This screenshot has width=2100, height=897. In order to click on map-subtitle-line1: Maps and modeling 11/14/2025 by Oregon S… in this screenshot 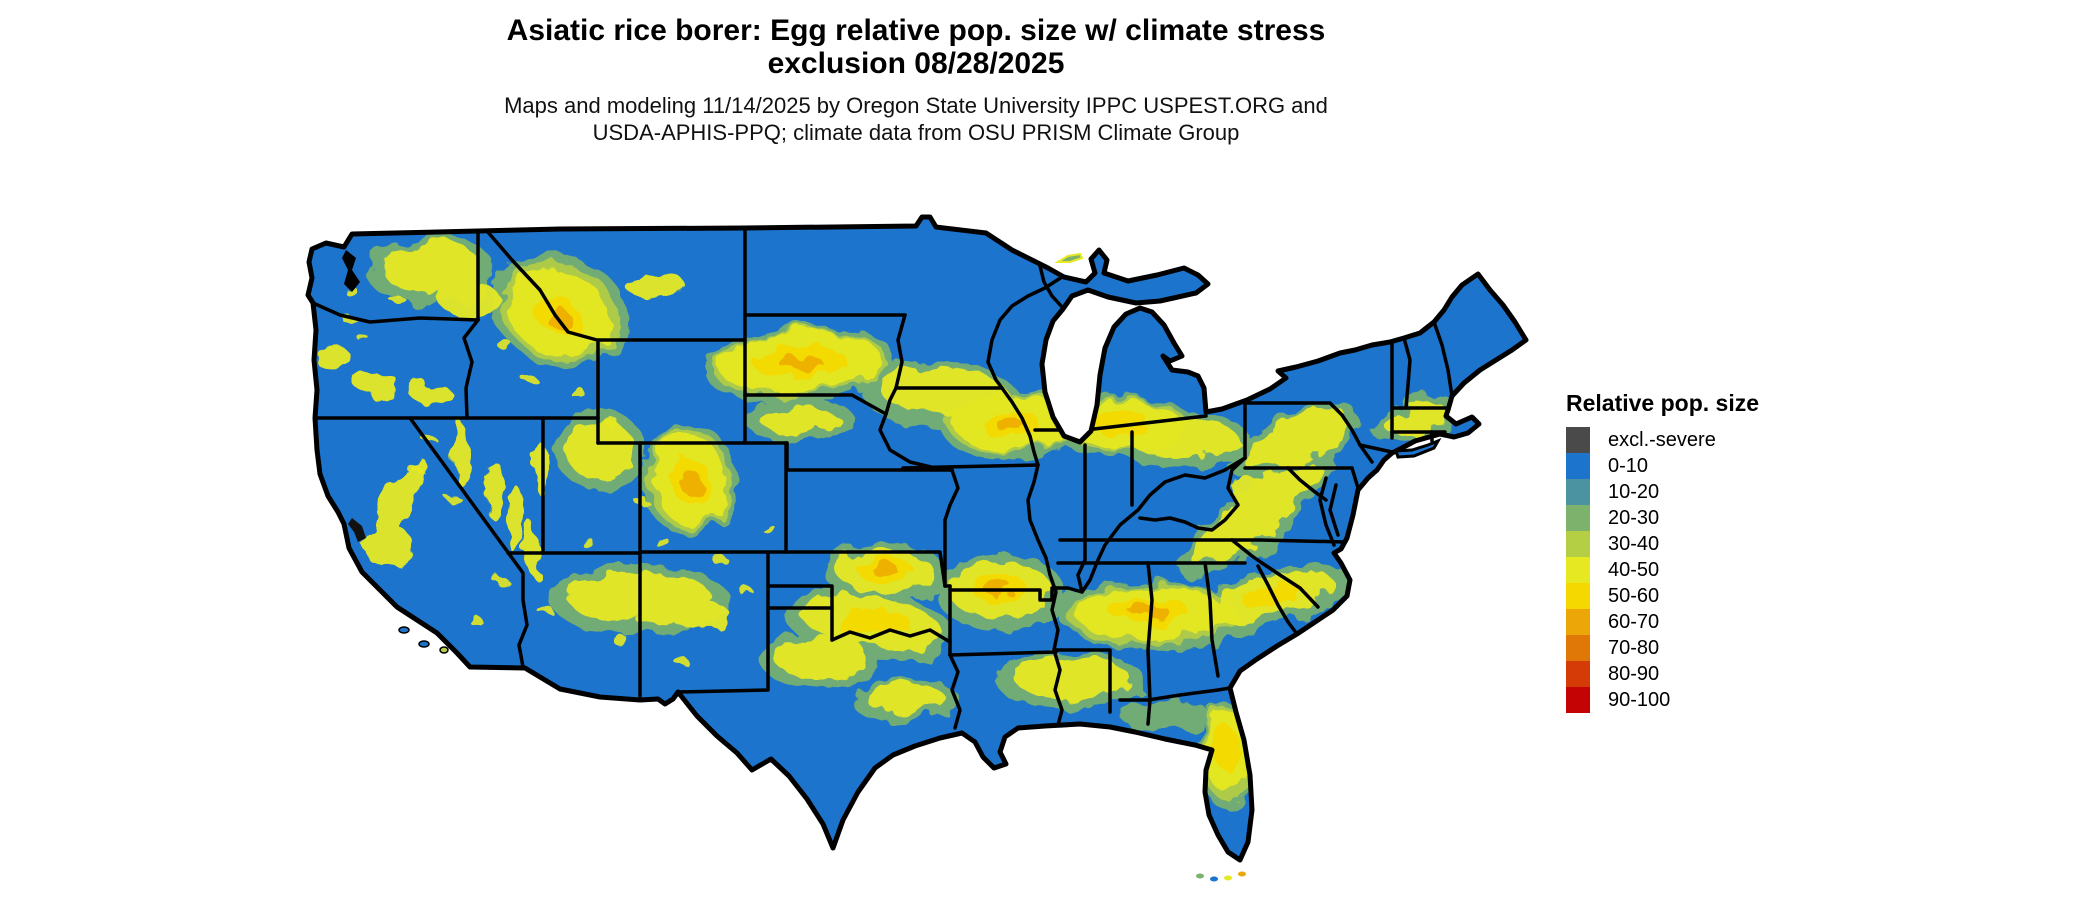, I will do `click(916, 105)`.